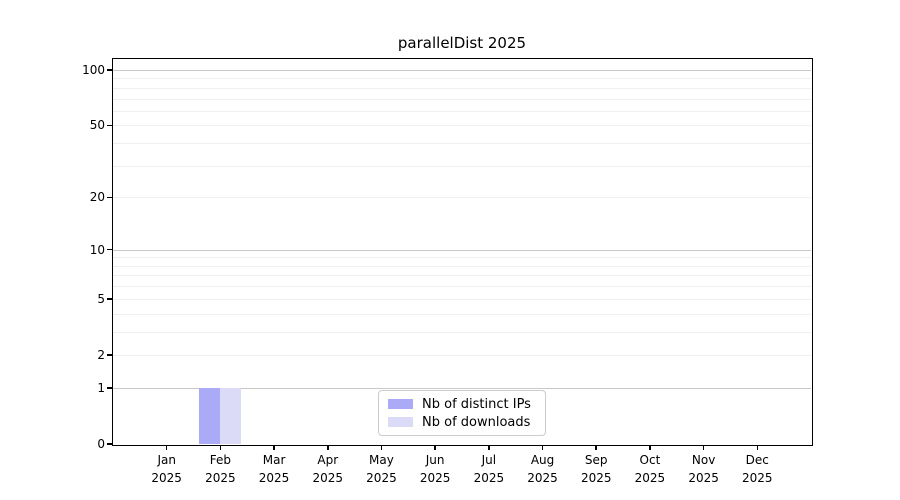 The image size is (900, 500). I want to click on chart-title: parallelDist 2025, so click(462, 43).